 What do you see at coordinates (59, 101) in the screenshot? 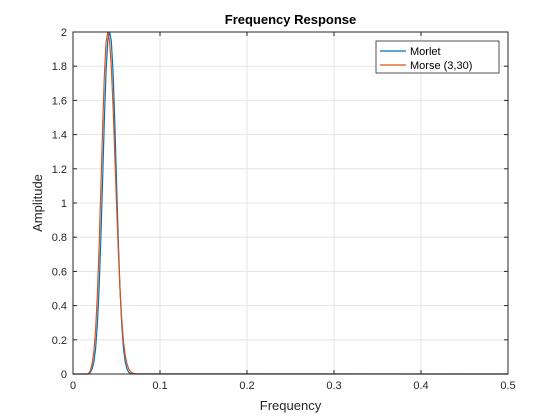
I see `y-tick-label: 1.6` at bounding box center [59, 101].